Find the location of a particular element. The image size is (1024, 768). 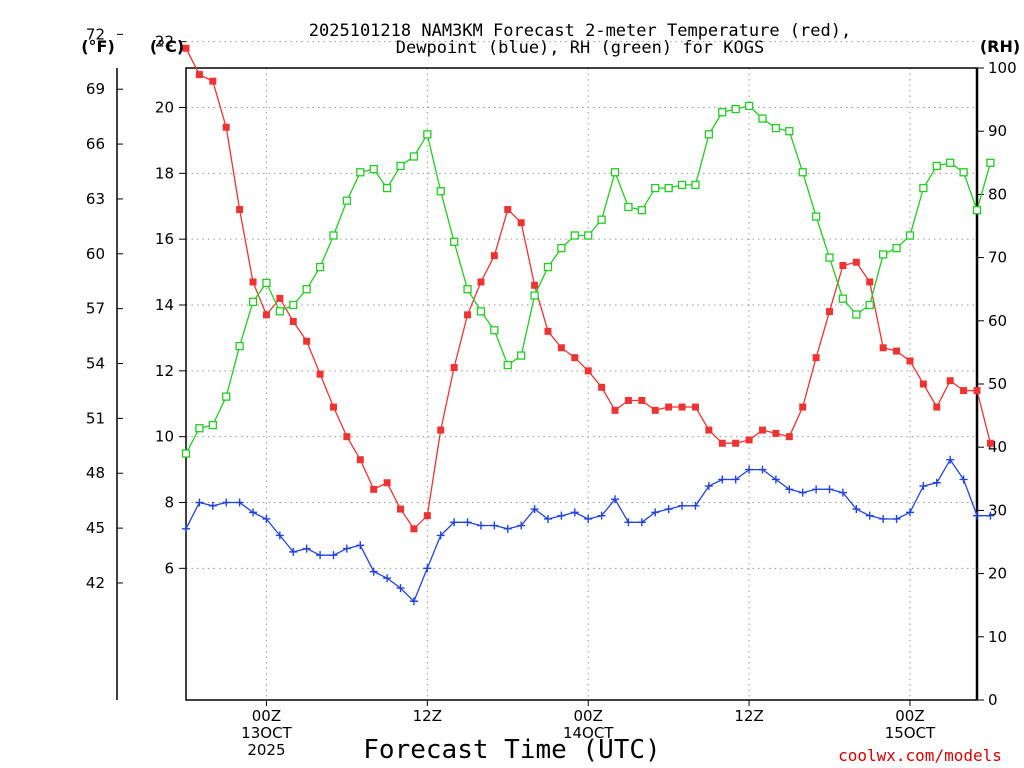

fahrenheit-tick-label: 66 is located at coordinates (95, 144).